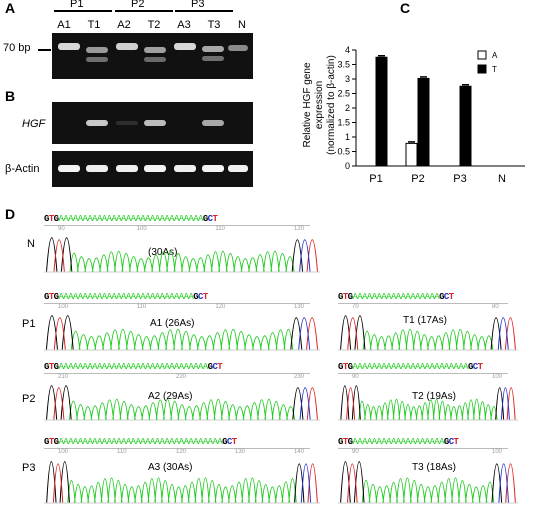 The width and height of the screenshot is (536, 514). I want to click on legend-swatch-t, so click(482, 69).